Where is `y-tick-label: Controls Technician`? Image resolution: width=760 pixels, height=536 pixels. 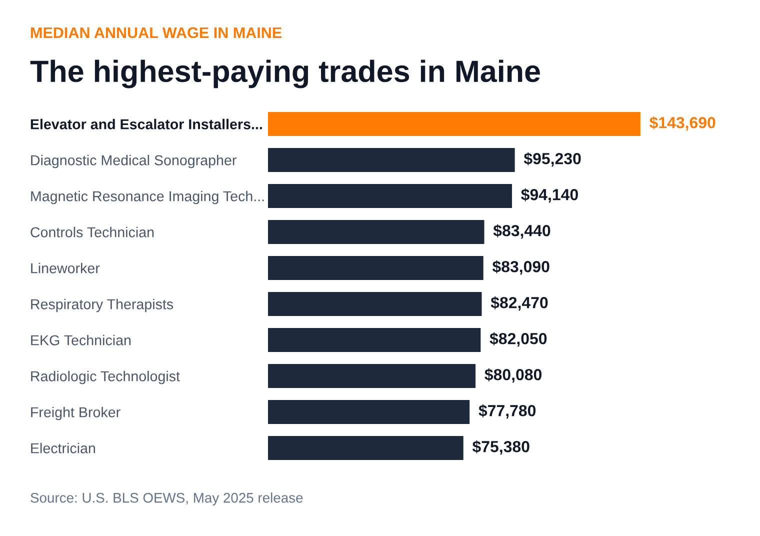
y-tick-label: Controls Technician is located at coordinates (92, 232).